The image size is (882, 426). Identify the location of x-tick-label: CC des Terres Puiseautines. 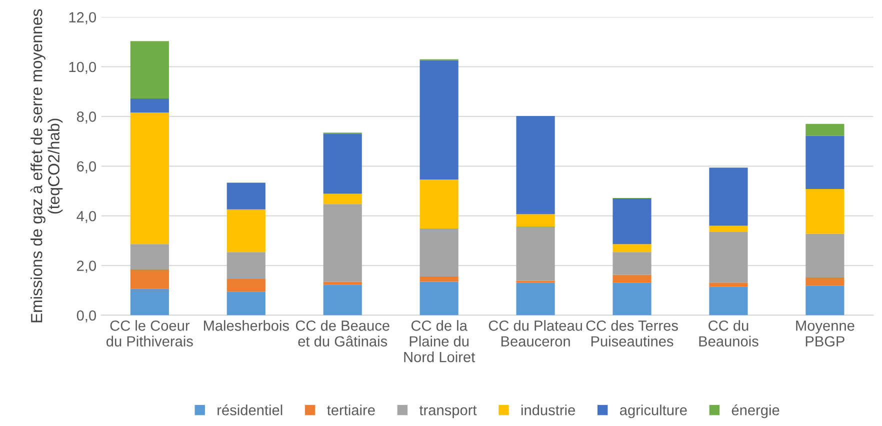
(632, 333).